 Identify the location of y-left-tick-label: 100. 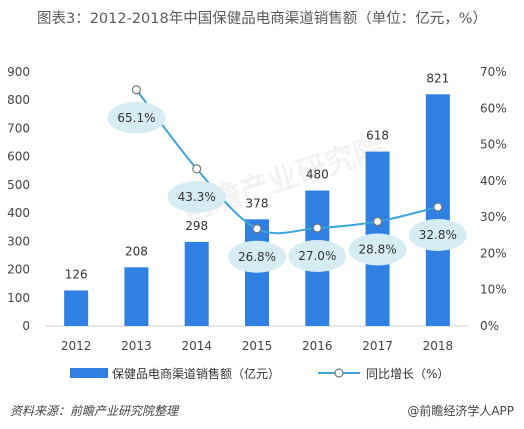
(18, 298).